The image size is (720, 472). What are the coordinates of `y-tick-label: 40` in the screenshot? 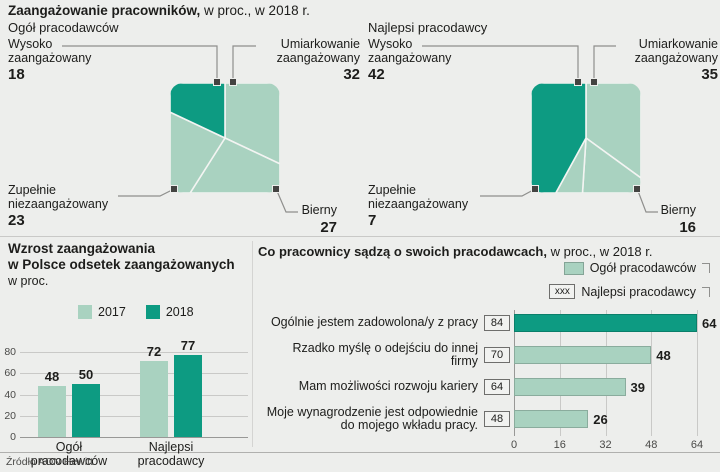 It's located at (10, 394).